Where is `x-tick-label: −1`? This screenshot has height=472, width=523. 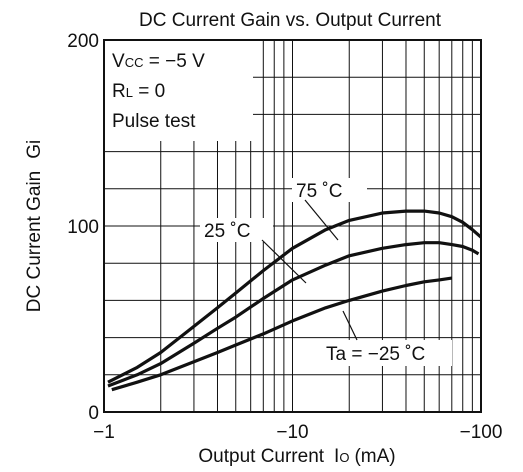
x-tick-label: −1 is located at coordinates (104, 432).